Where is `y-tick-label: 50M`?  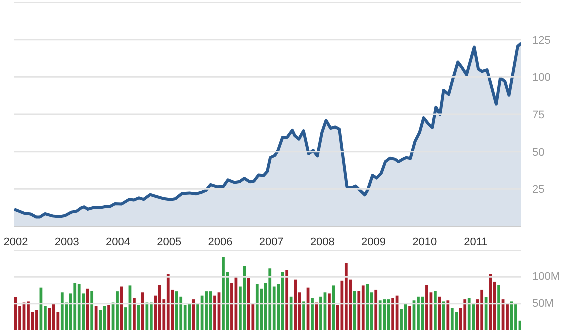 y-tick-label: 50M is located at coordinates (543, 304).